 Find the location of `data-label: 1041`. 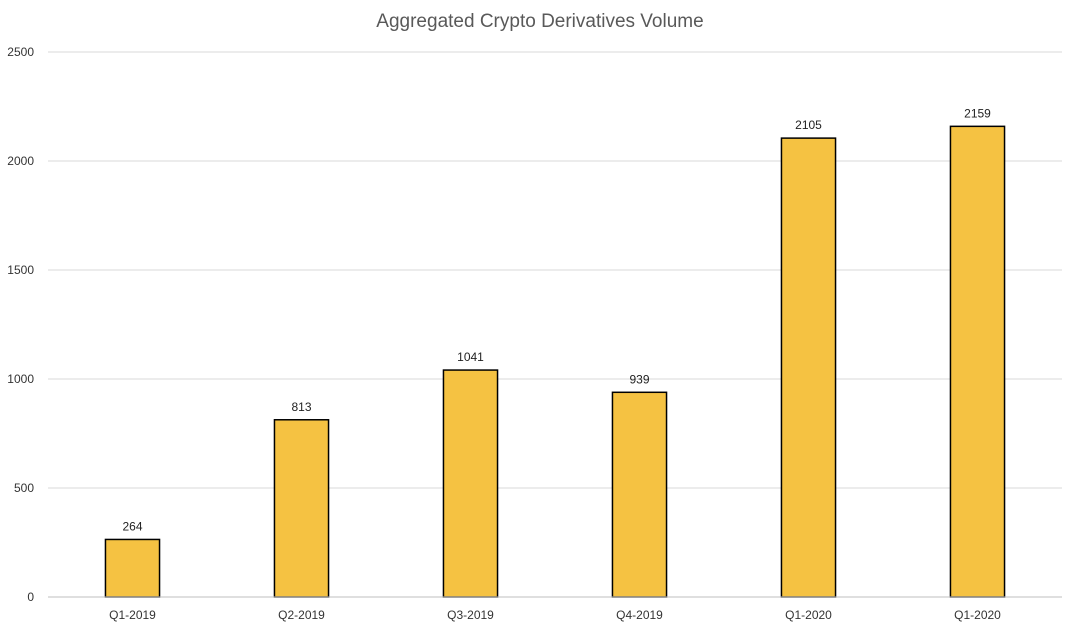

data-label: 1041 is located at coordinates (470, 357).